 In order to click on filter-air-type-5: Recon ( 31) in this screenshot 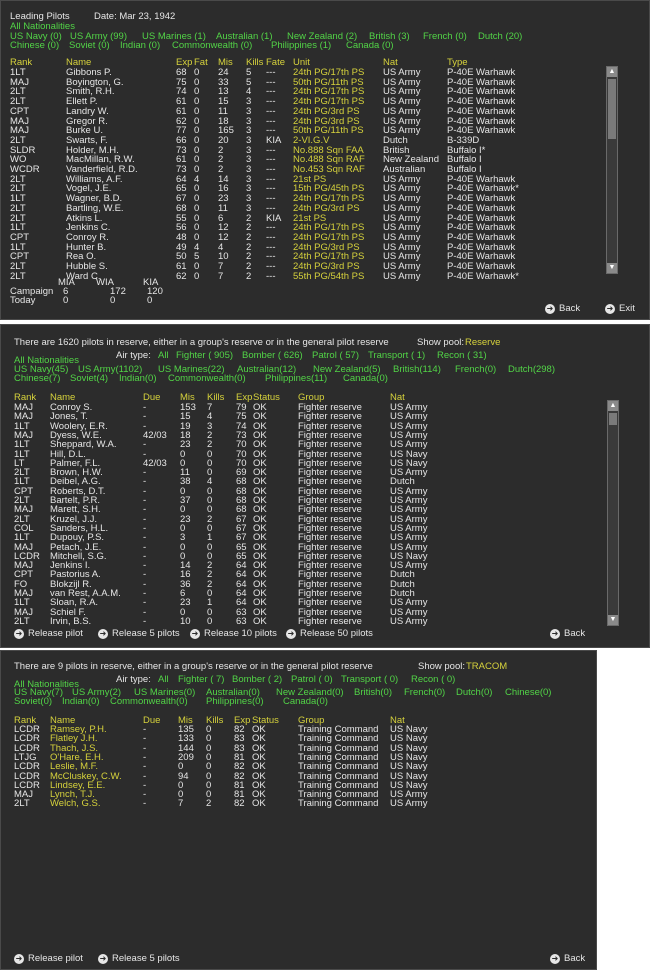, I will do `click(462, 355)`.